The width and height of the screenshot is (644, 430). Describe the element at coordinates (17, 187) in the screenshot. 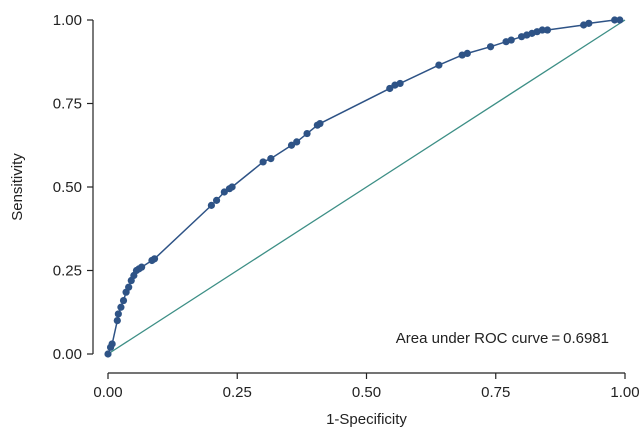

I see `y-axis-title: Sensitivity` at that location.